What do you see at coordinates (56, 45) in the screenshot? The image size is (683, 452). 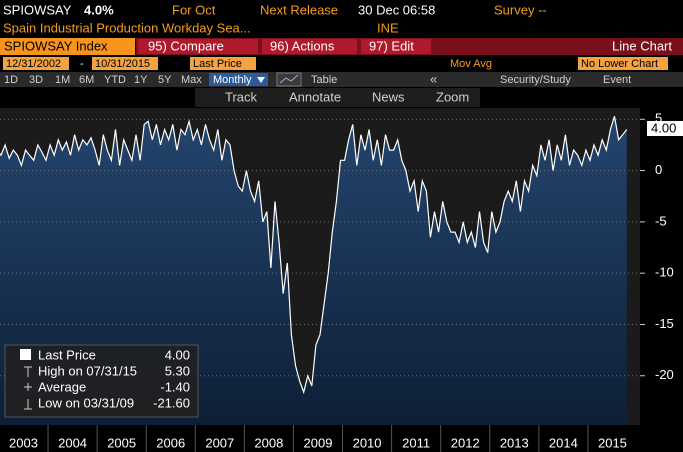 I see `security: SPIOWSAY Index` at bounding box center [56, 45].